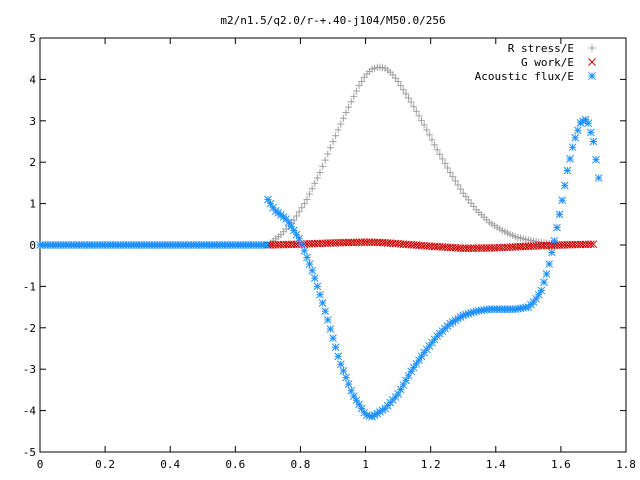  What do you see at coordinates (541, 48) in the screenshot?
I see `legend-label: R stress/E` at bounding box center [541, 48].